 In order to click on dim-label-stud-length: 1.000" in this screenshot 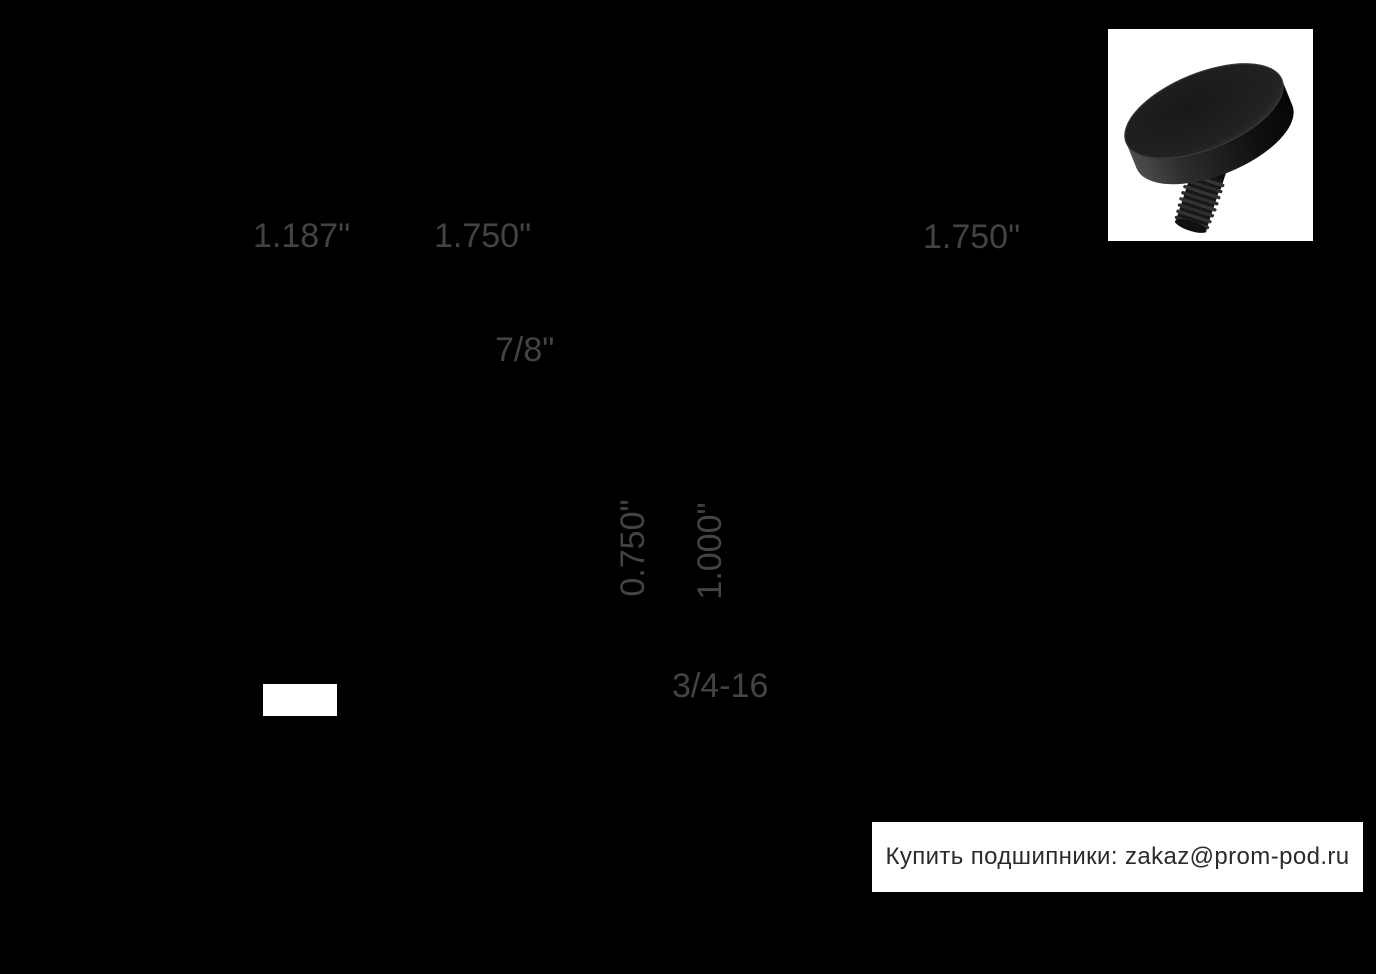, I will do `click(710, 551)`.